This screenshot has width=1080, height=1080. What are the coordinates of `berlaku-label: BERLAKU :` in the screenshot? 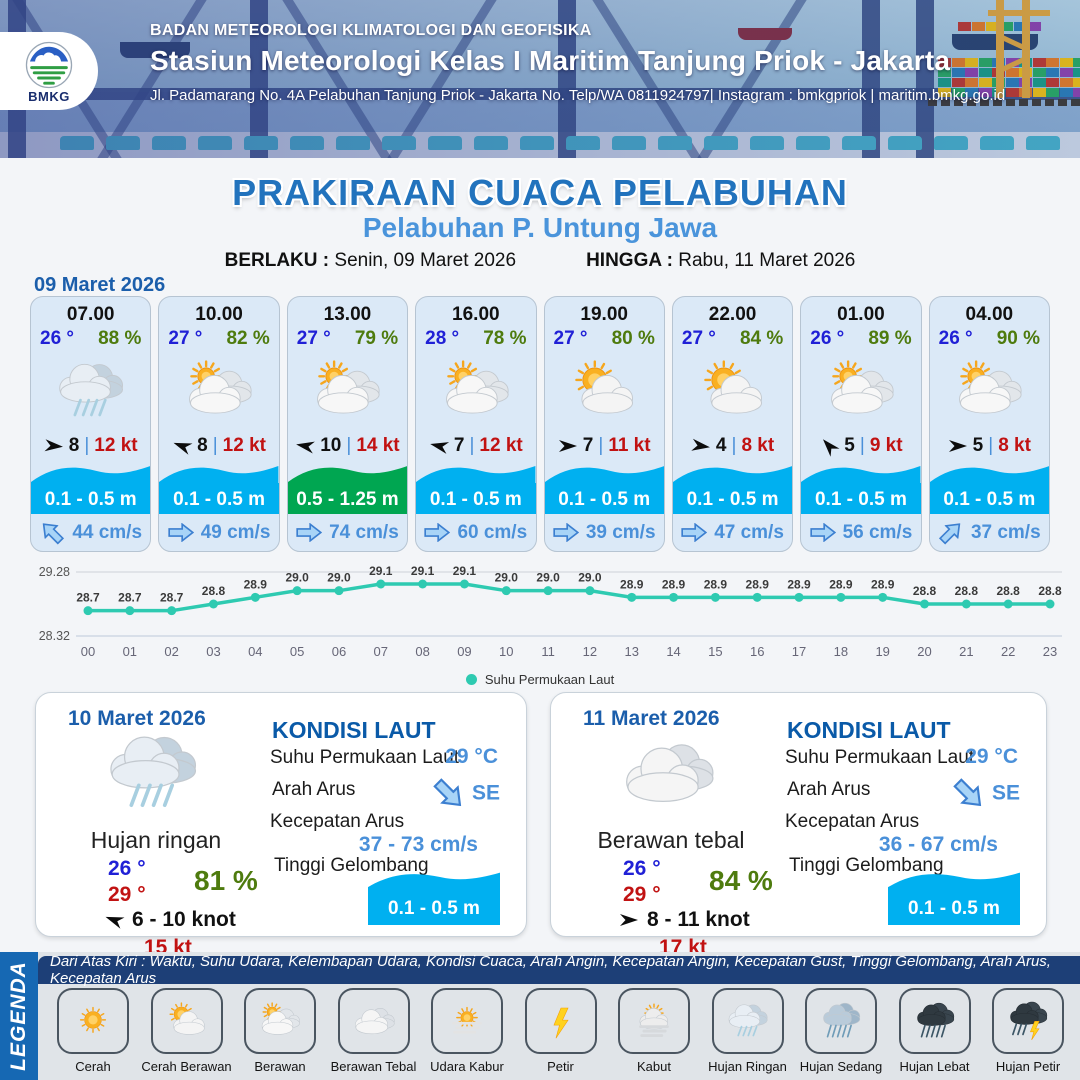 It's located at (277, 260).